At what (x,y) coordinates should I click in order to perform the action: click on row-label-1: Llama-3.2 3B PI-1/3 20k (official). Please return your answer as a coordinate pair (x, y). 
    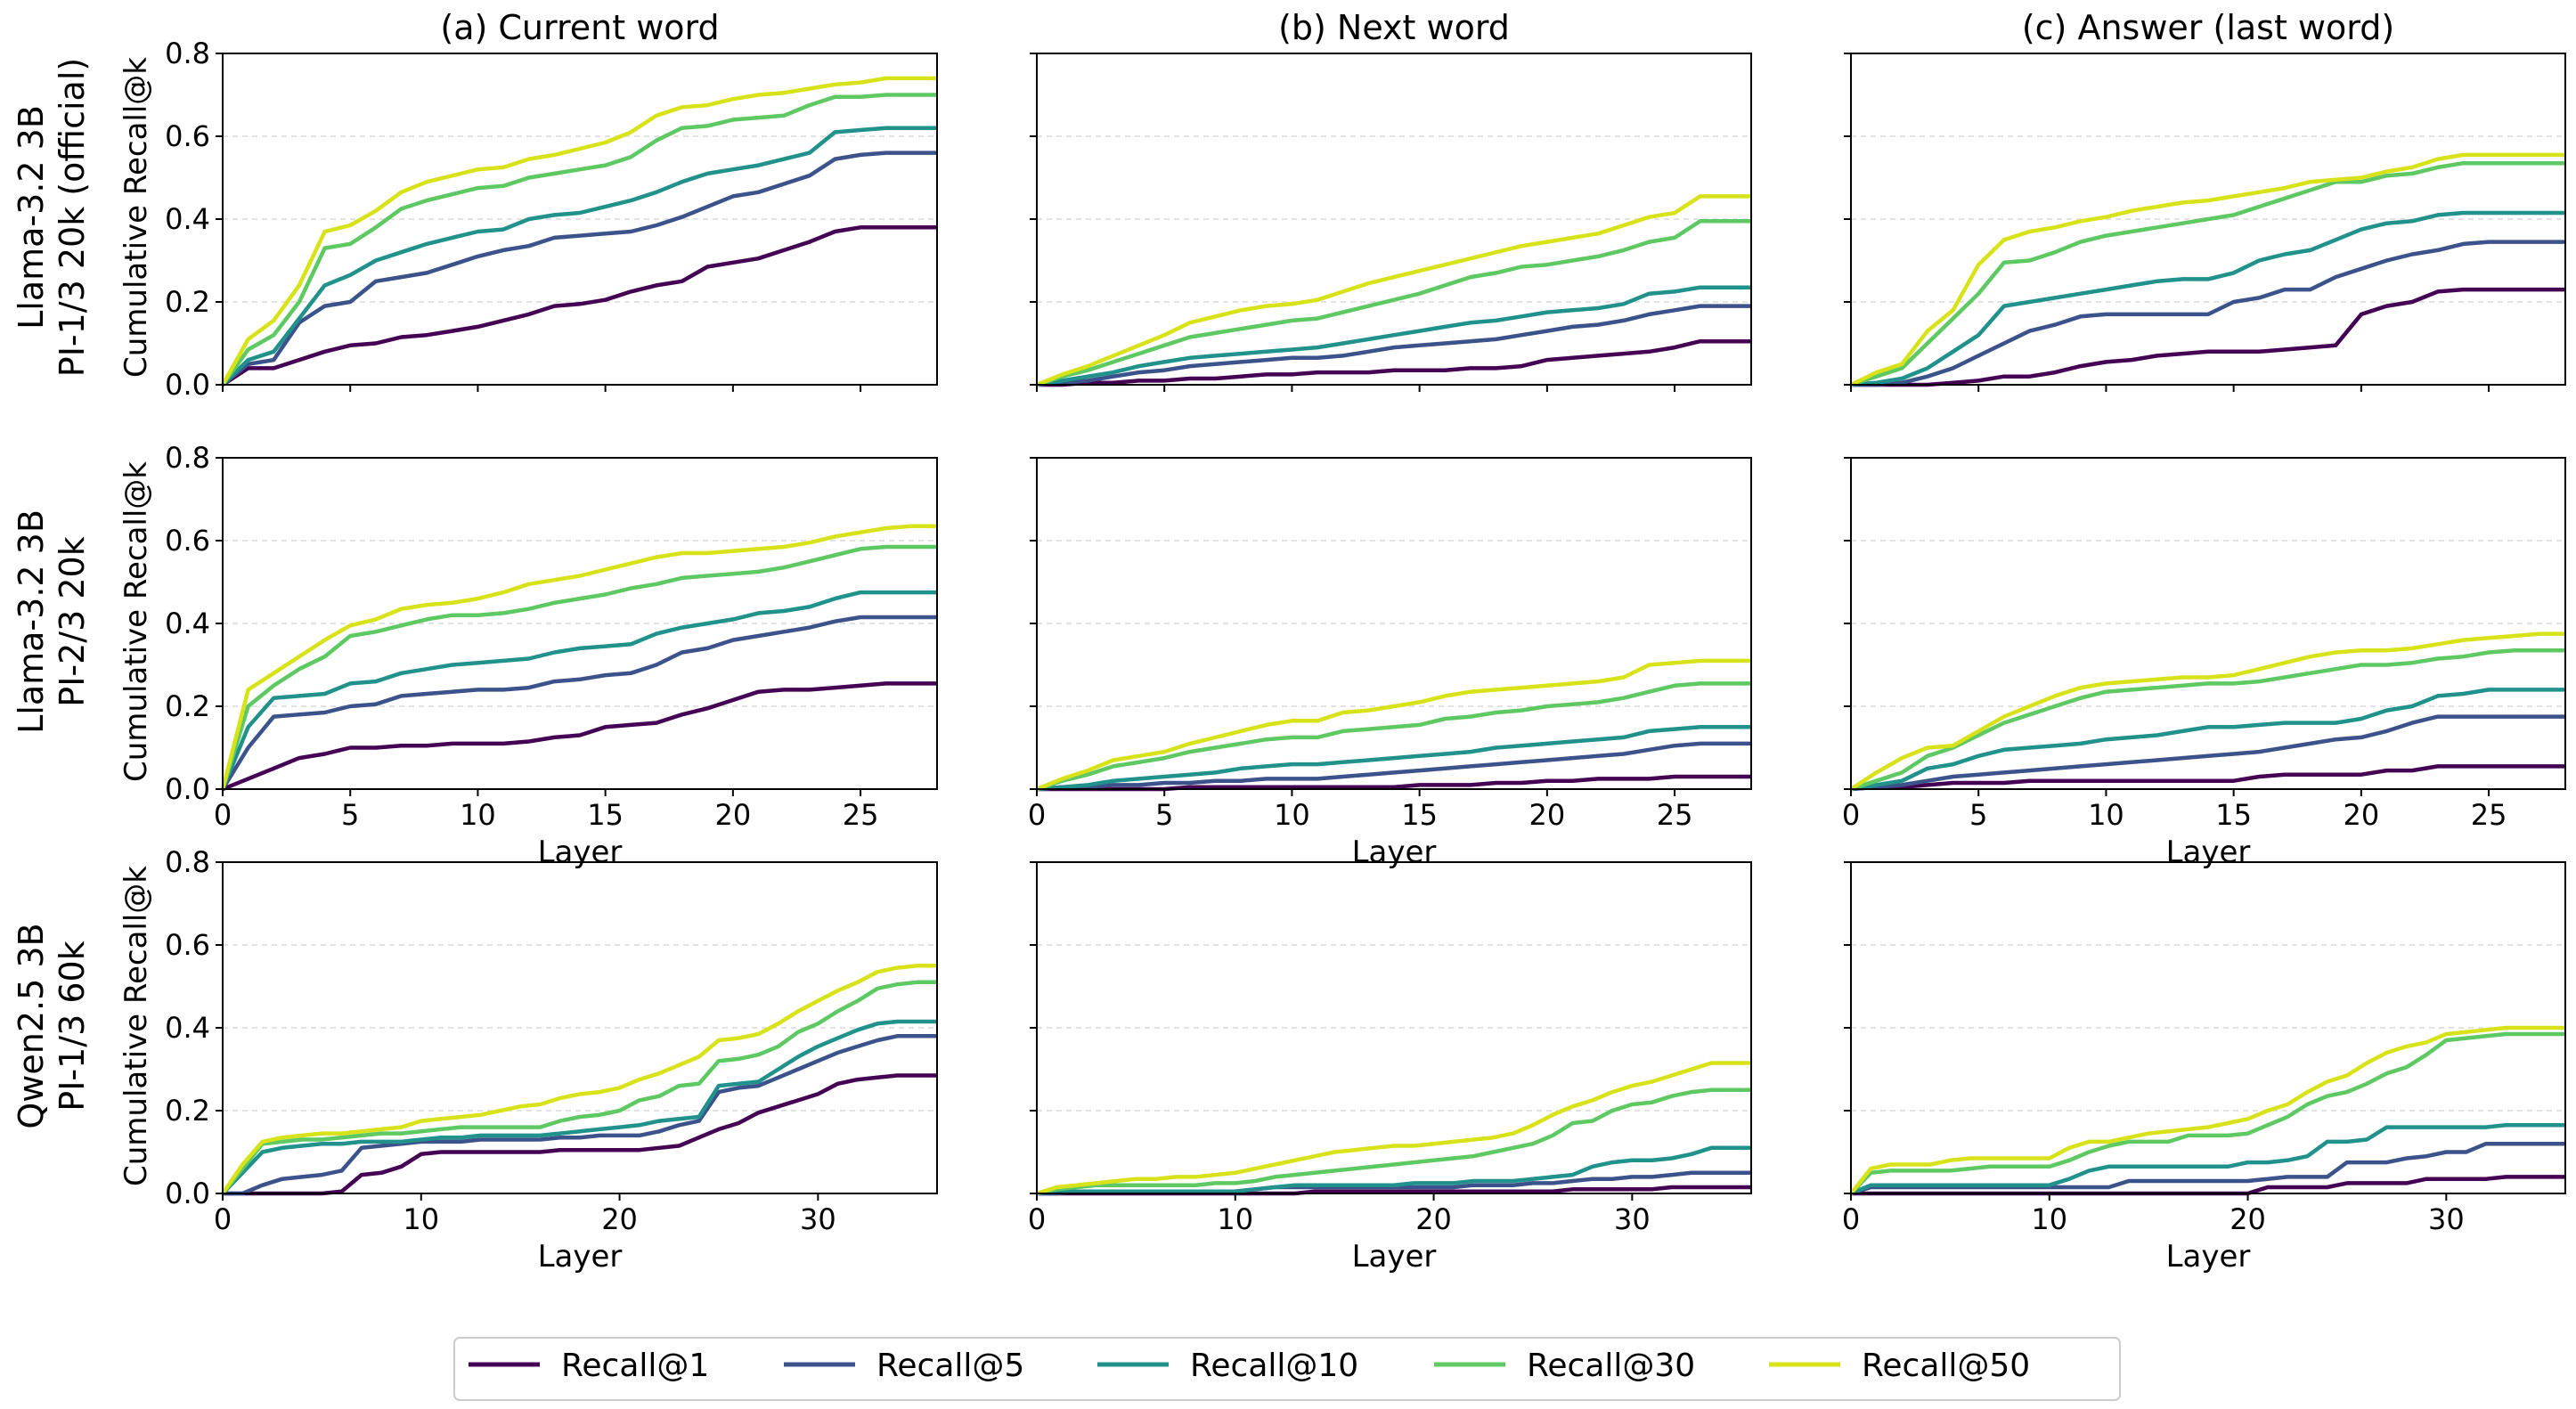
    Looking at the image, I should click on (52, 218).